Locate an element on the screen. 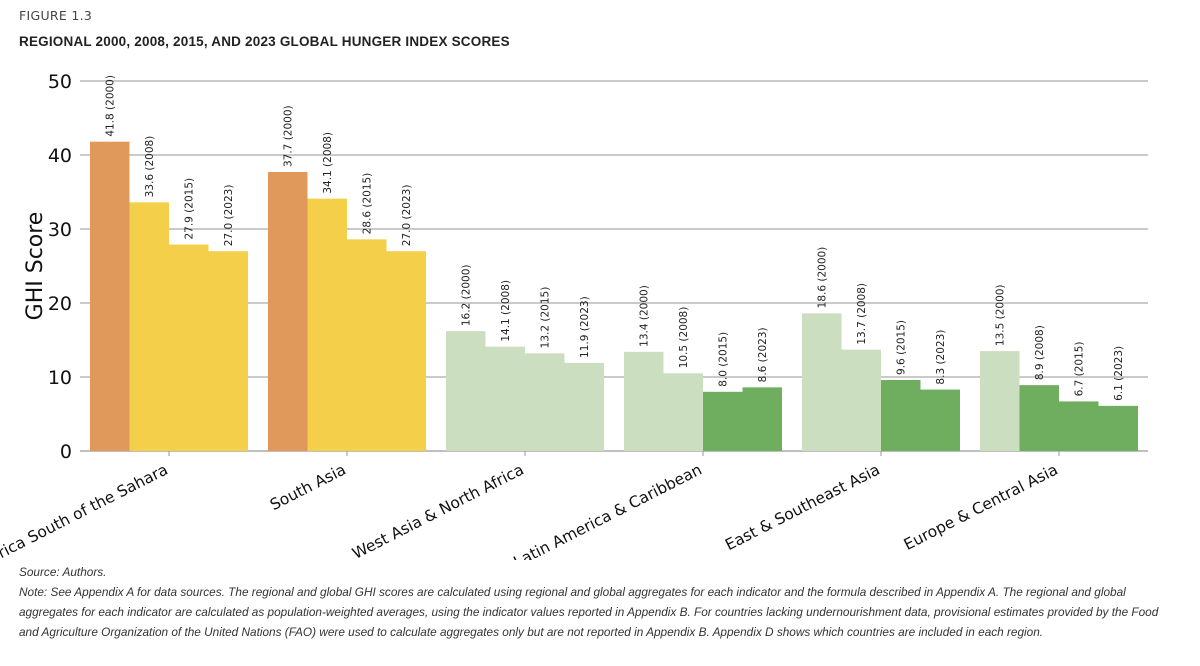 This screenshot has height=666, width=1200. data-label: 10.5 (2008) is located at coordinates (684, 338).